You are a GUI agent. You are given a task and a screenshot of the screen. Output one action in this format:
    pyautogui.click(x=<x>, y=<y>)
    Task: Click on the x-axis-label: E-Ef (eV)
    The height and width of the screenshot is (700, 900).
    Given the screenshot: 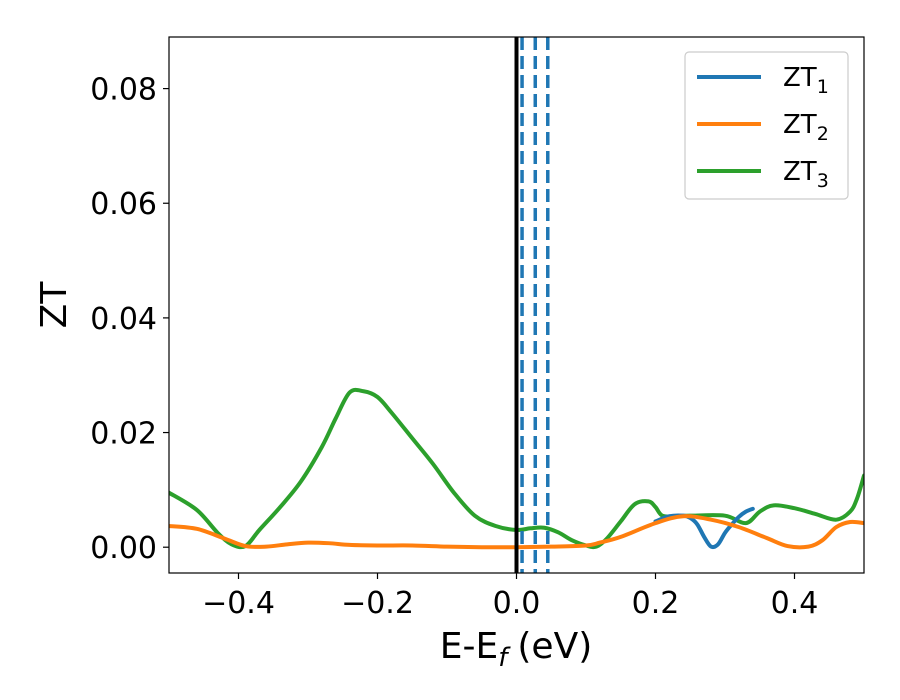 What is the action you would take?
    pyautogui.click(x=516, y=649)
    